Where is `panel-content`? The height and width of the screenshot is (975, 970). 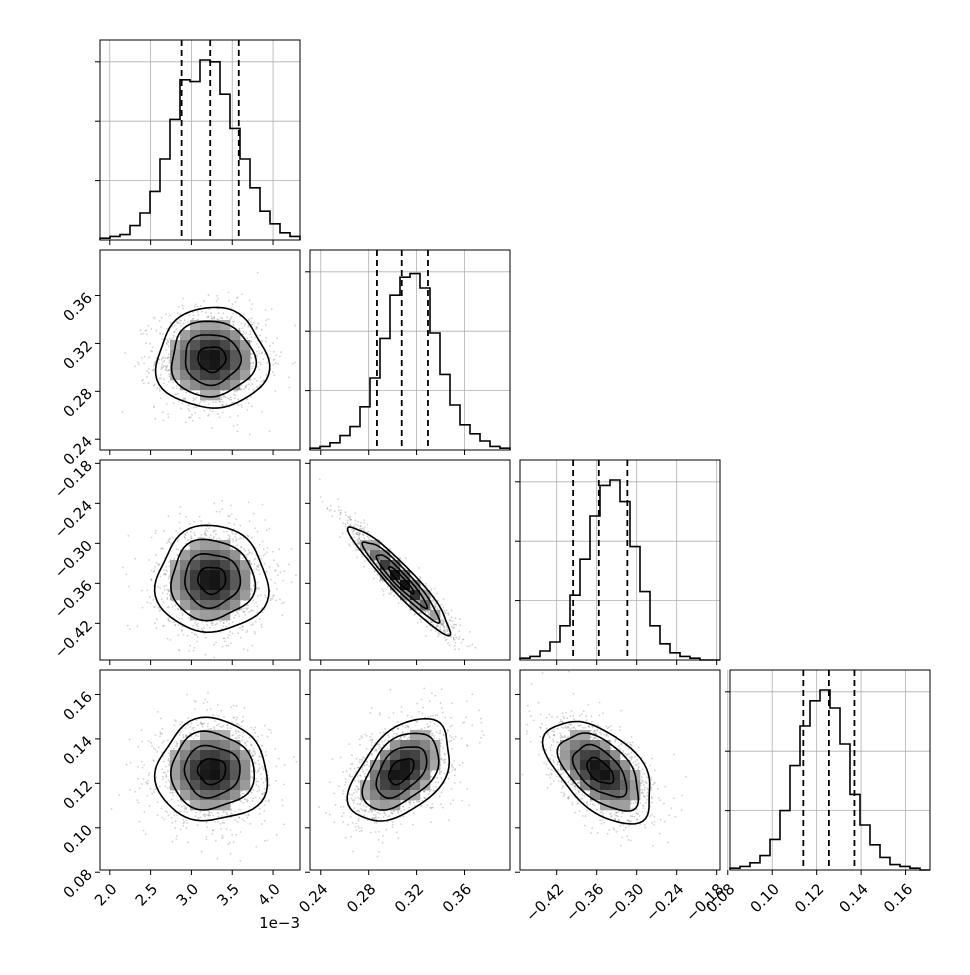 panel-content is located at coordinates (398, 565).